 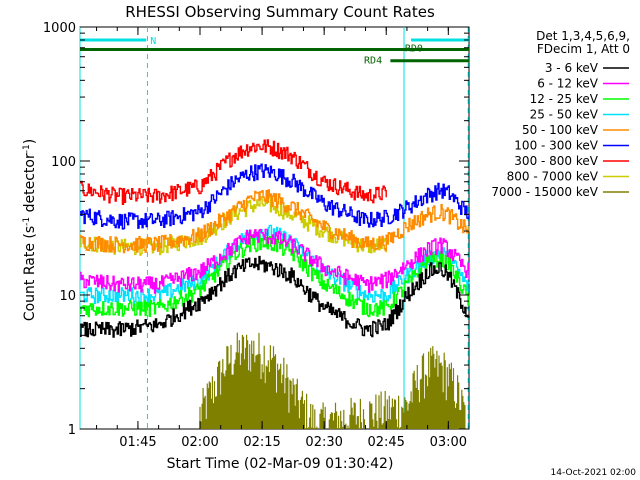 What do you see at coordinates (583, 49) in the screenshot?
I see `legend-header-line-2: FDecim 1, Att 0` at bounding box center [583, 49].